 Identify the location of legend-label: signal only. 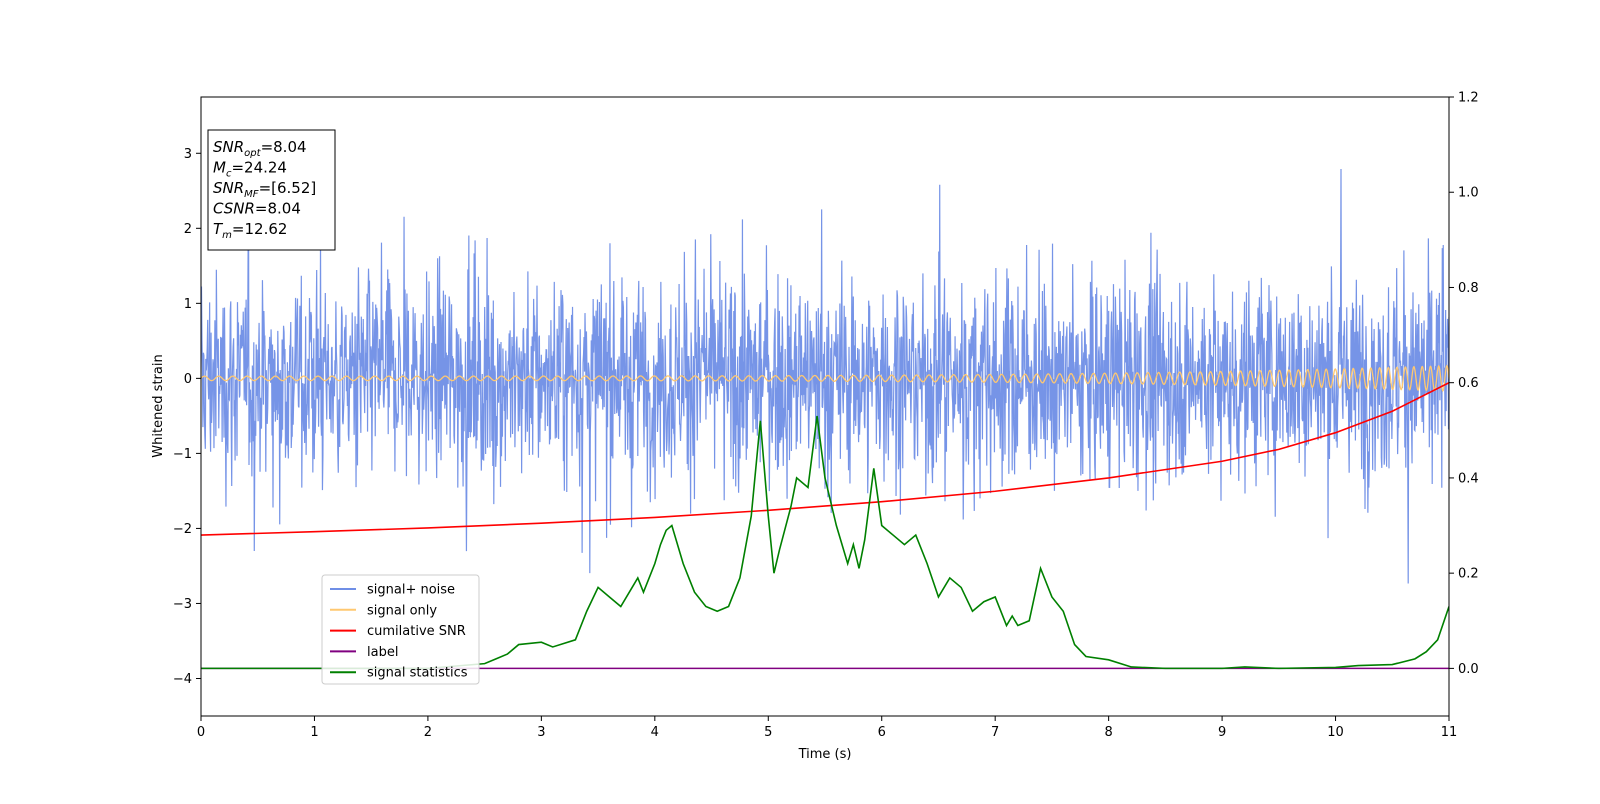
(402, 610).